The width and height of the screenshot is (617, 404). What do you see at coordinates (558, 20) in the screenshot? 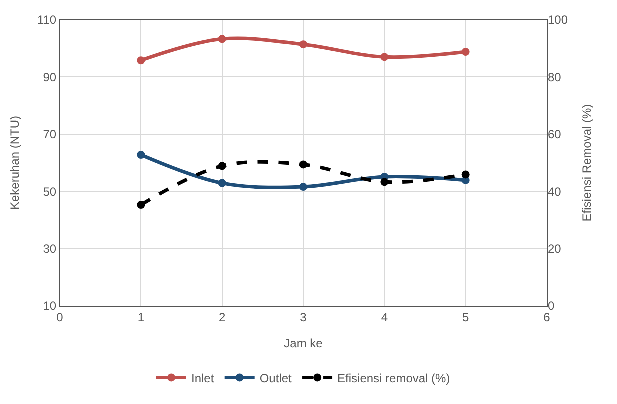
I see `y2-tick-label: 100` at bounding box center [558, 20].